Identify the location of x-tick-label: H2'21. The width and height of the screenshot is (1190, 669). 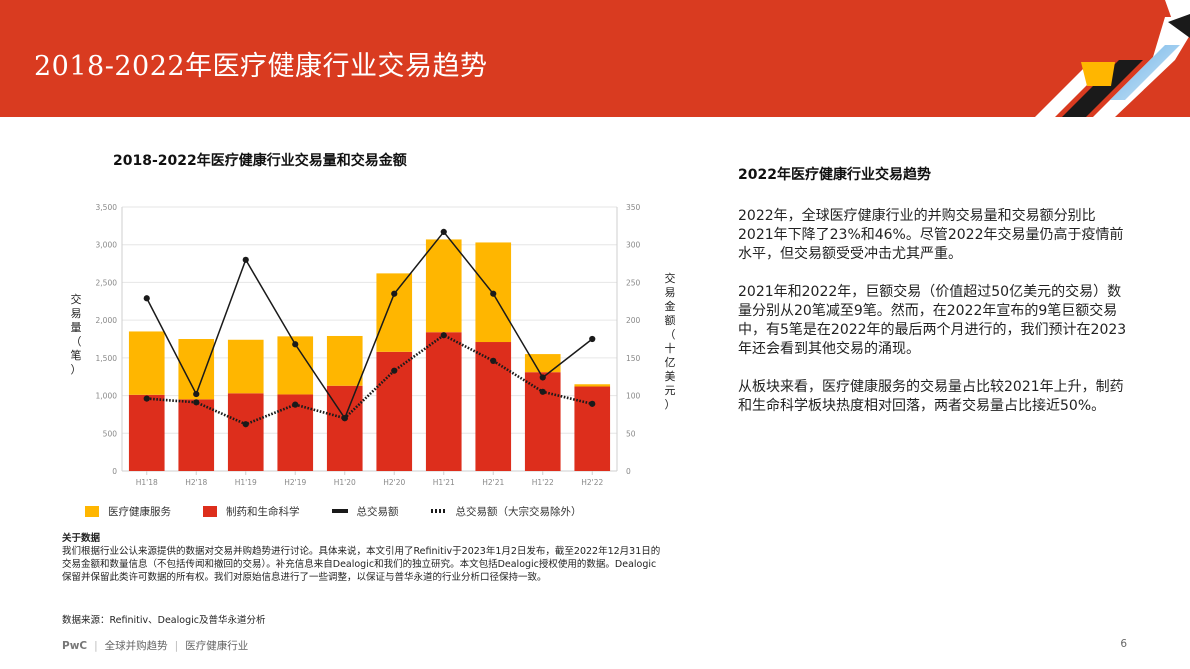
(493, 482).